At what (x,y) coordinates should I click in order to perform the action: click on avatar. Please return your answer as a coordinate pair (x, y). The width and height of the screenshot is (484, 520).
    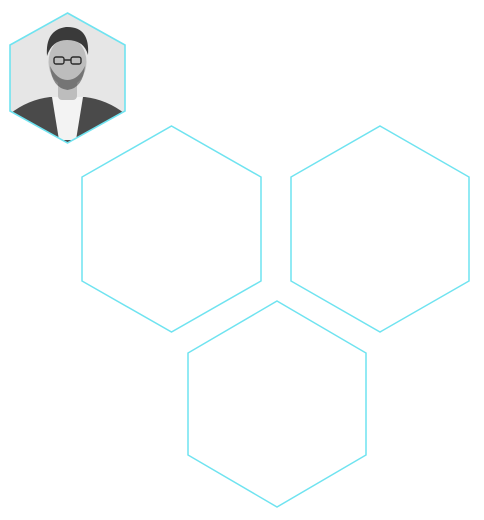
    Looking at the image, I should click on (70, 75).